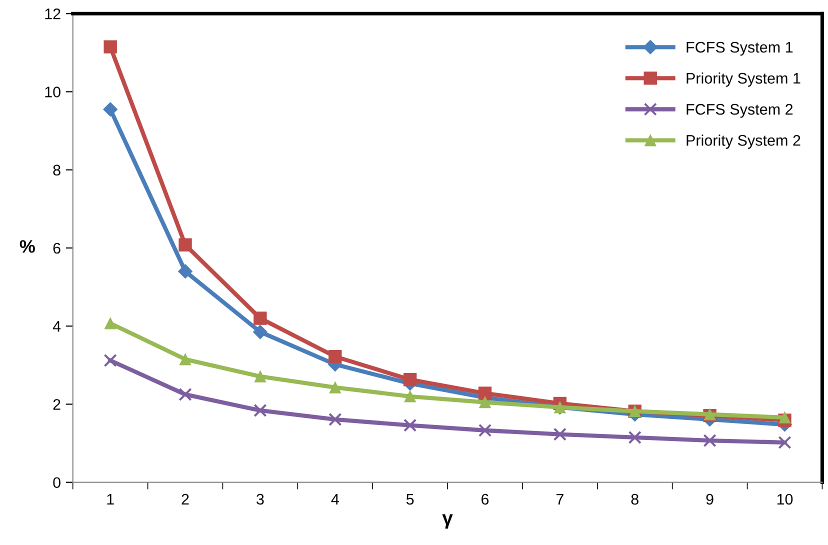 The height and width of the screenshot is (545, 828). Describe the element at coordinates (56, 170) in the screenshot. I see `y-tick-label: 8` at that location.